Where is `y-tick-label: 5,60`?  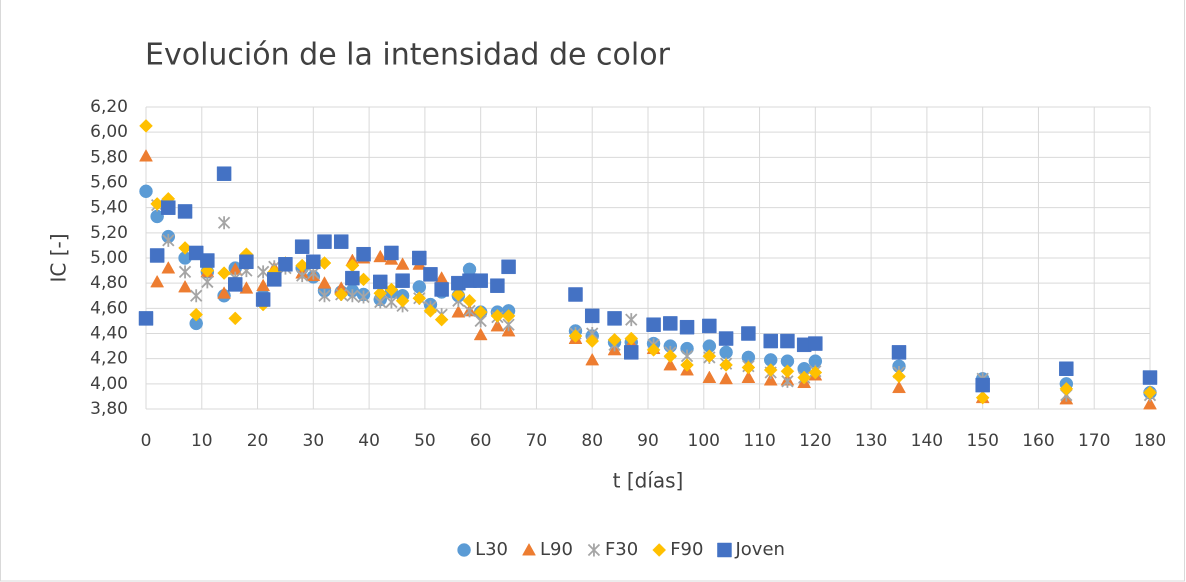 y-tick-label: 5,60 is located at coordinates (109, 183).